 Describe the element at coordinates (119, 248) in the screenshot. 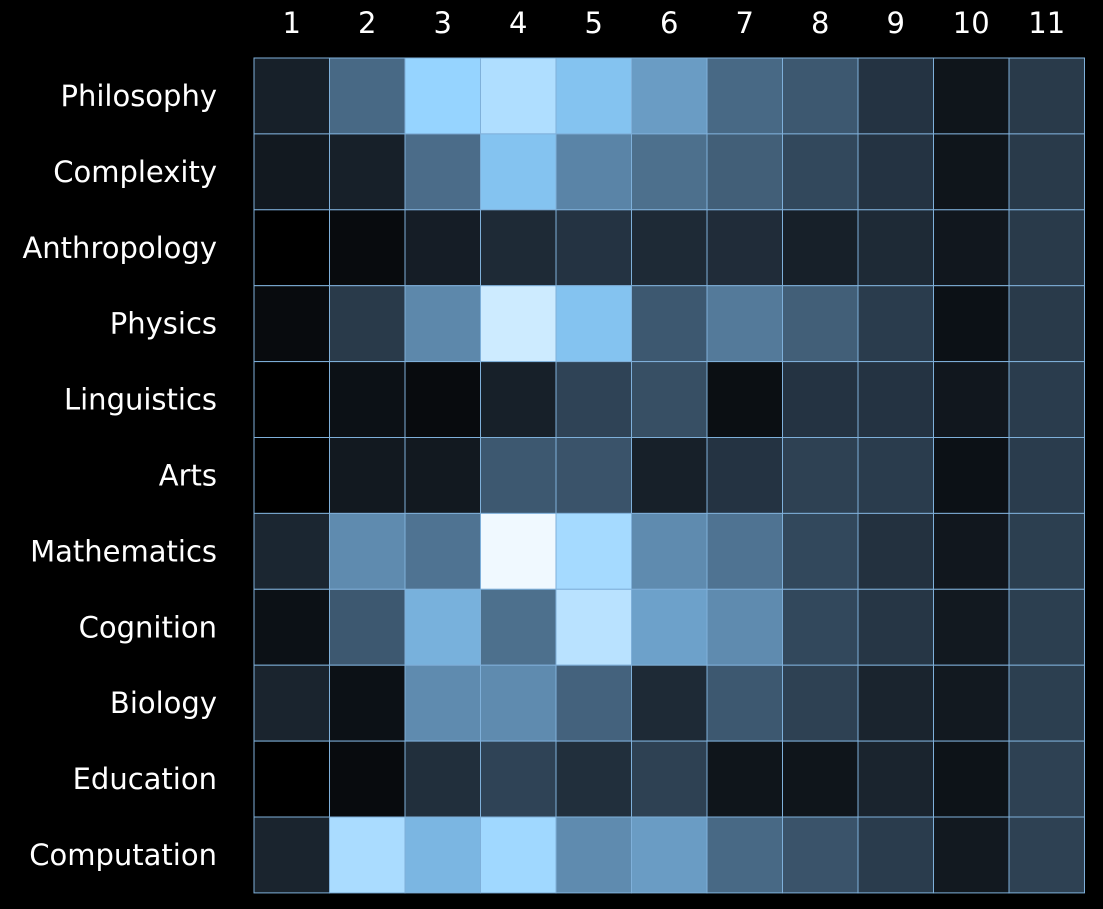

I see `row-tick-label: Anthropology` at that location.